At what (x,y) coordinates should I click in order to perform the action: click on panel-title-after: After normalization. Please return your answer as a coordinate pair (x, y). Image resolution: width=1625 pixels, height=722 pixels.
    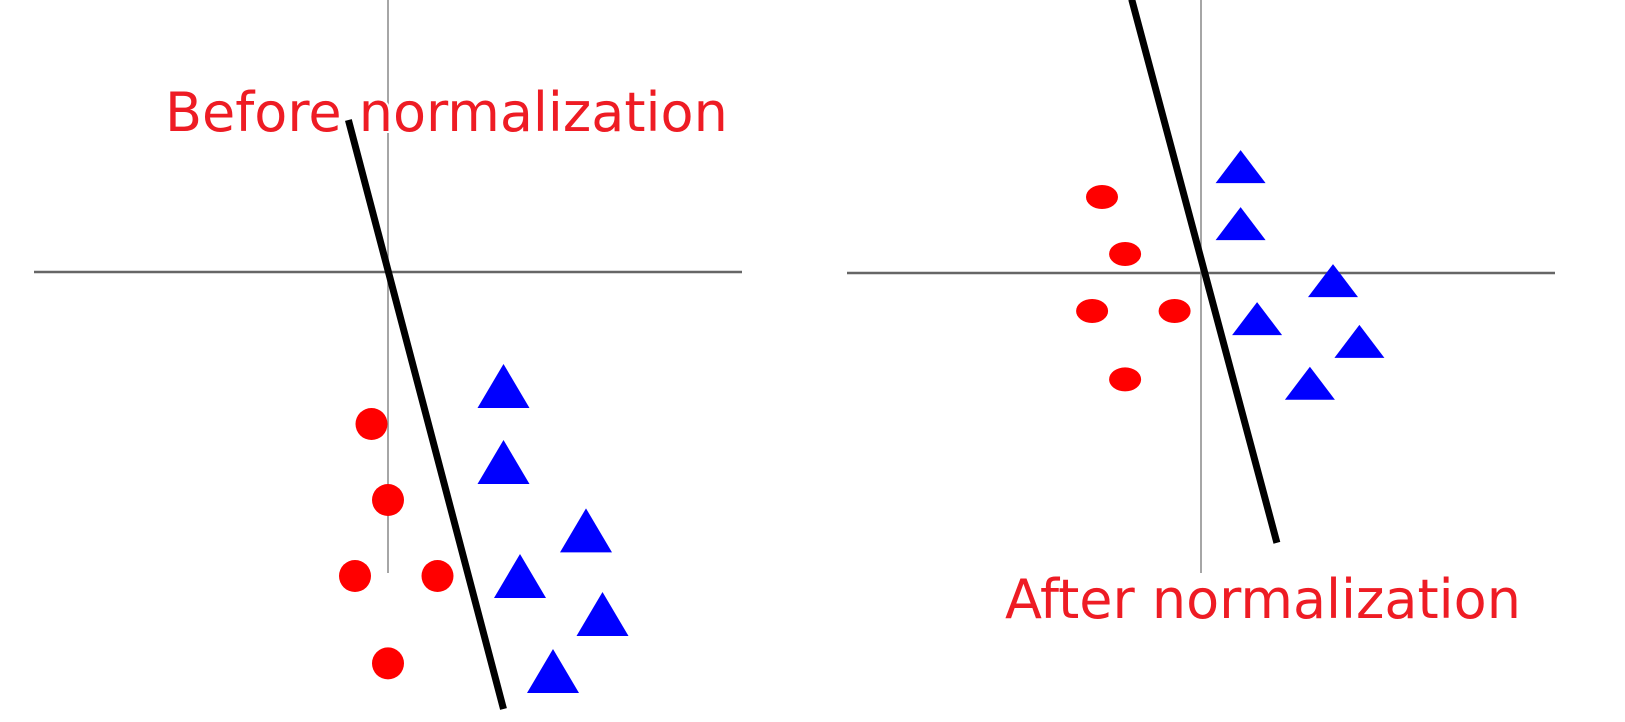
    Looking at the image, I should click on (1263, 599).